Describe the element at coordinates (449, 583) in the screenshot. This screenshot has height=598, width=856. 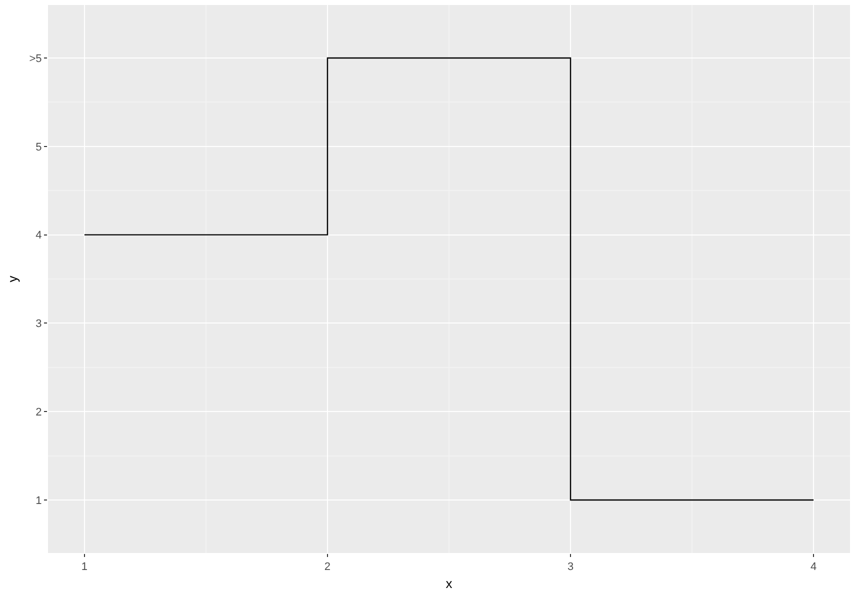
I see `x-axis-title: x` at that location.